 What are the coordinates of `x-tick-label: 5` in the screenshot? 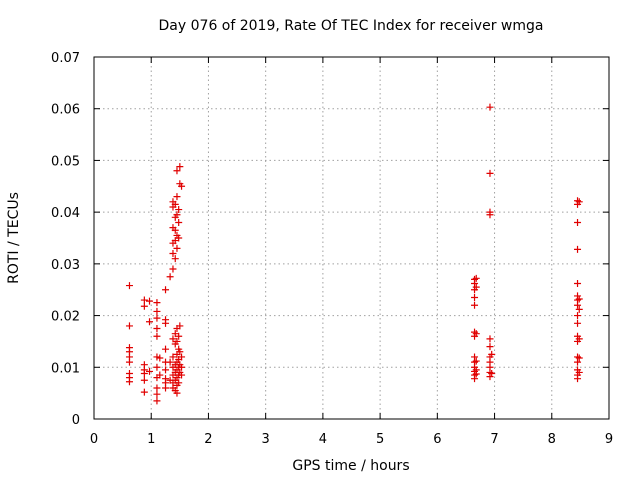 It's located at (380, 439).